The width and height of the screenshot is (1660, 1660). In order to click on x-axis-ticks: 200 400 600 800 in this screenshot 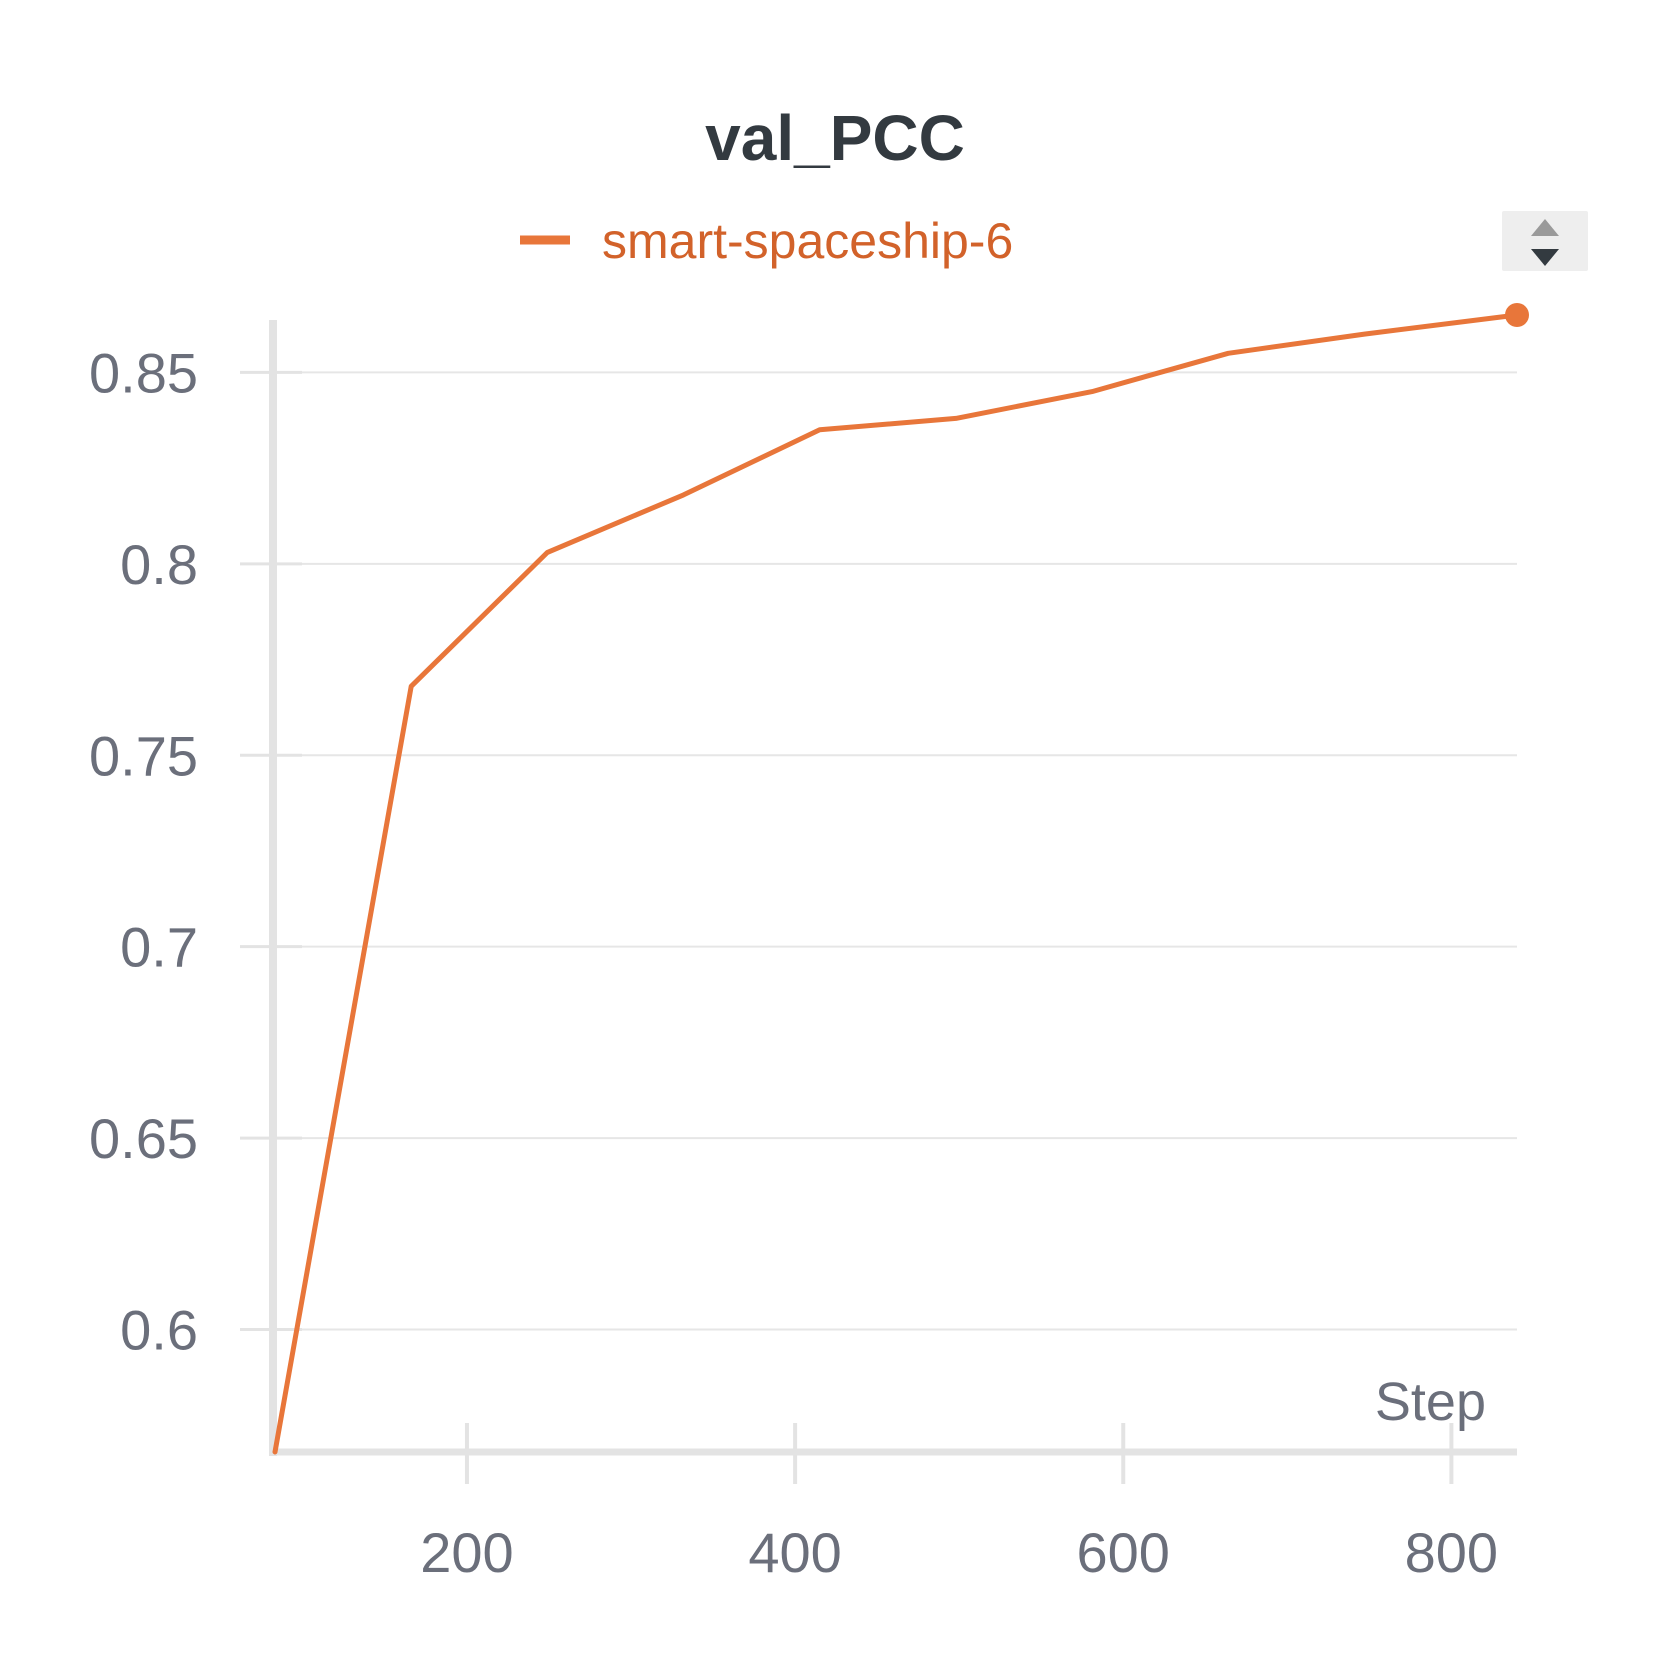, I will do `click(959, 1503)`.